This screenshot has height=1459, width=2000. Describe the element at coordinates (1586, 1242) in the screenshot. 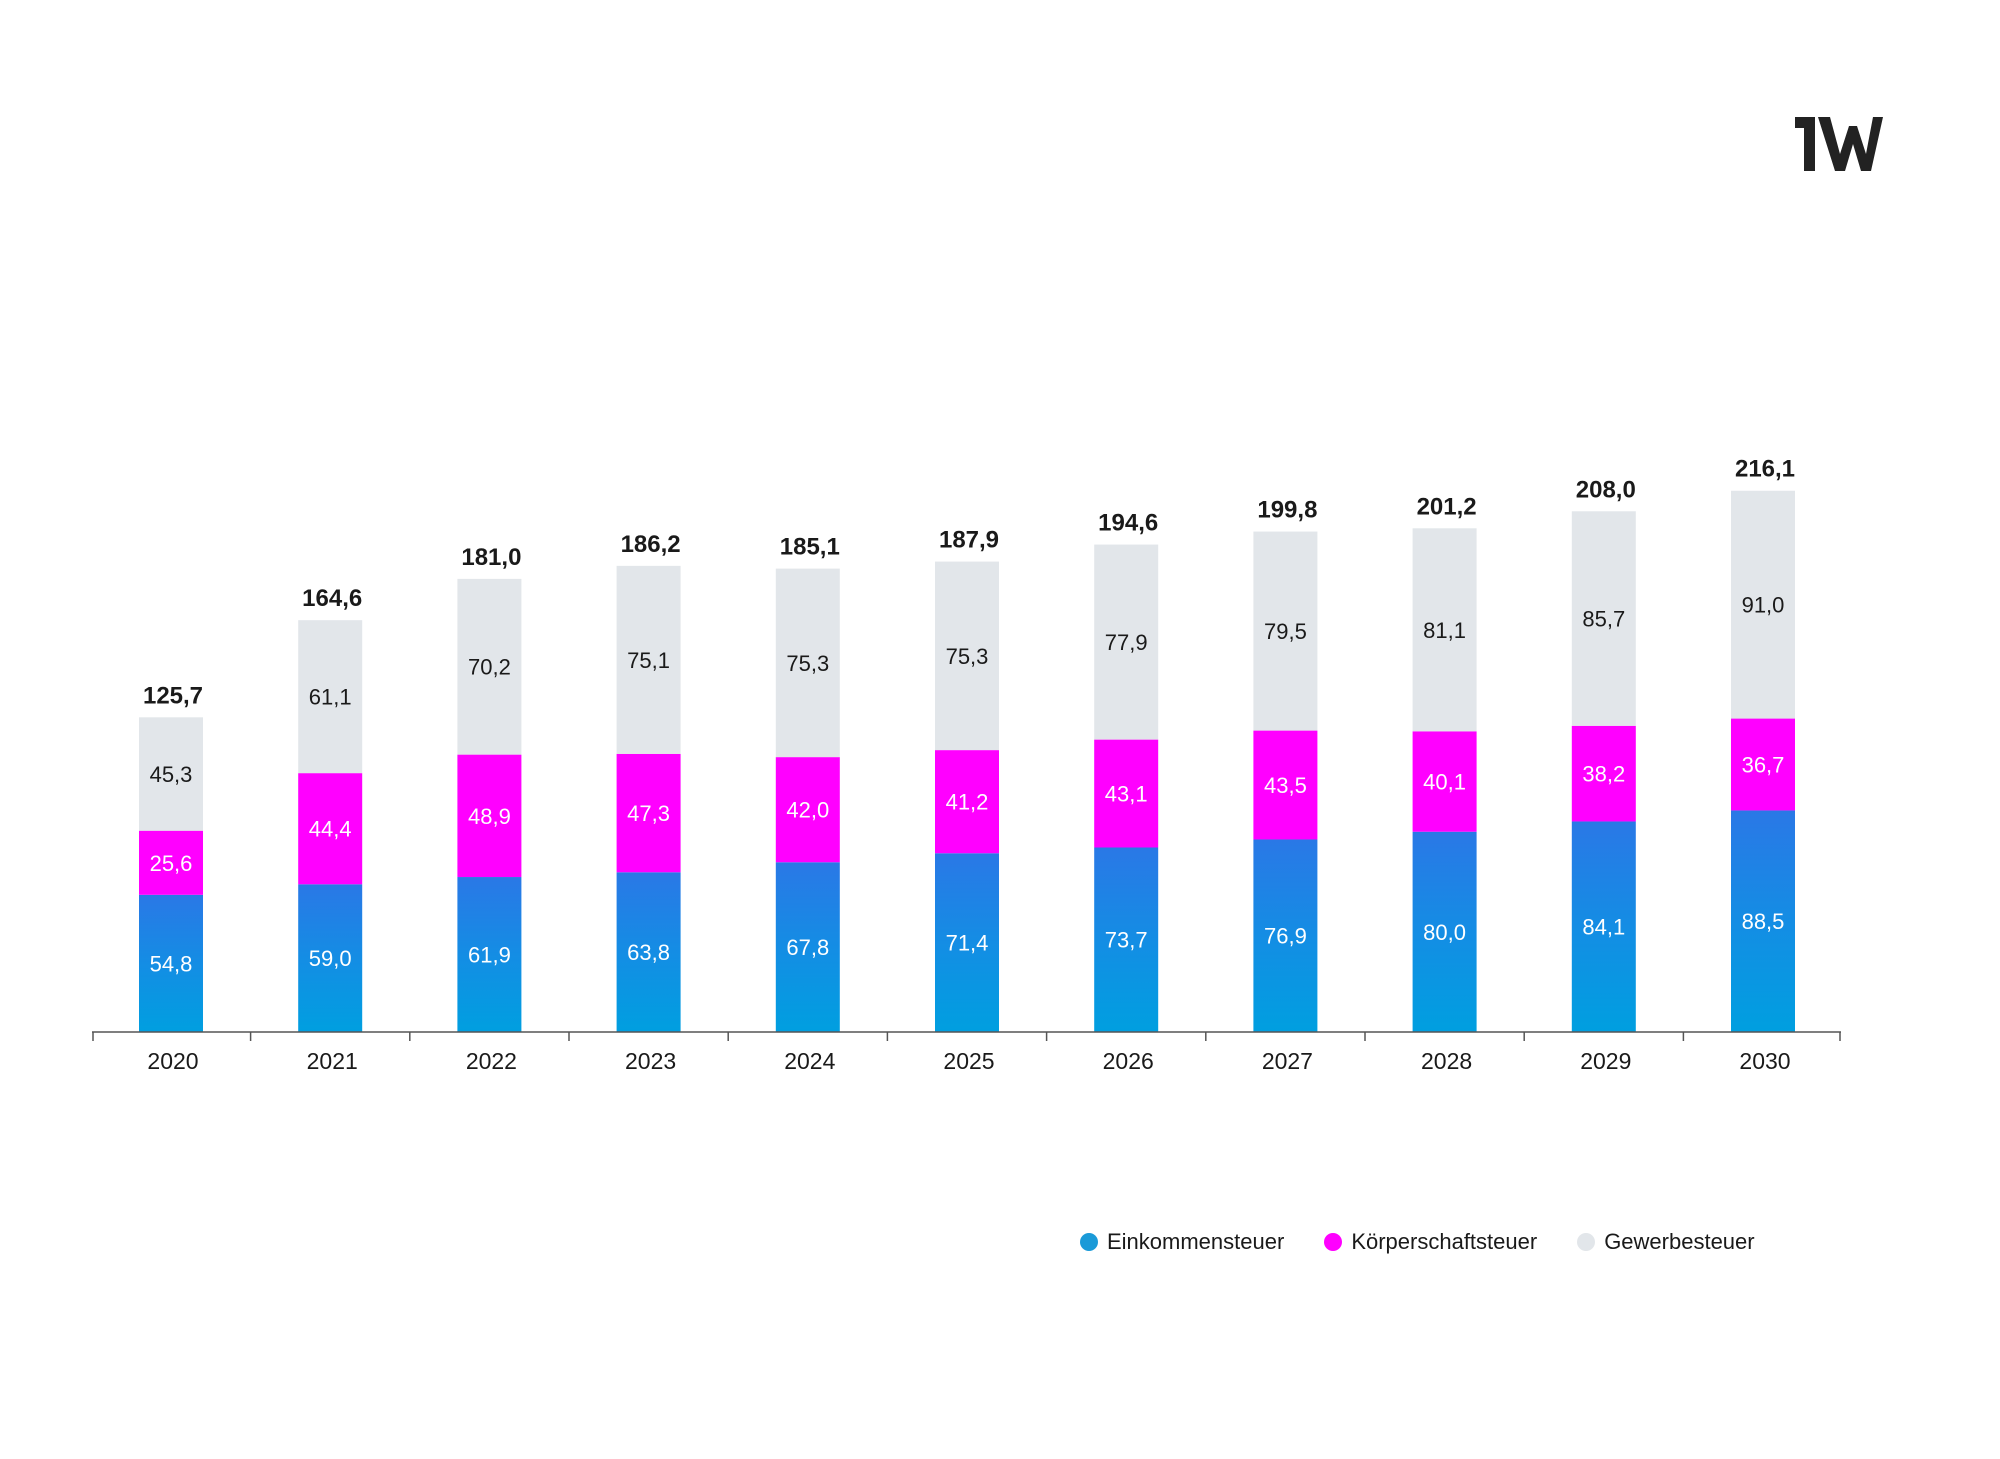

I see `legend-swatch-gewerbesteuer` at that location.